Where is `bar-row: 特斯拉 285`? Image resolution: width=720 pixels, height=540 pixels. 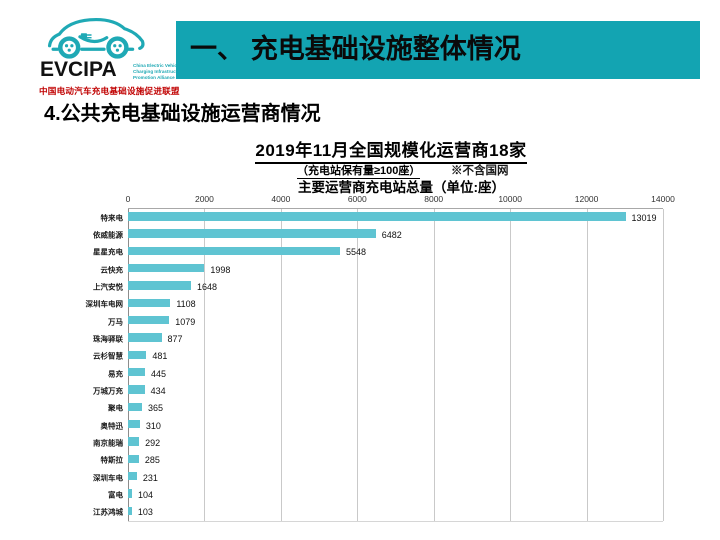 bar-row: 特斯拉 285 is located at coordinates (382, 460).